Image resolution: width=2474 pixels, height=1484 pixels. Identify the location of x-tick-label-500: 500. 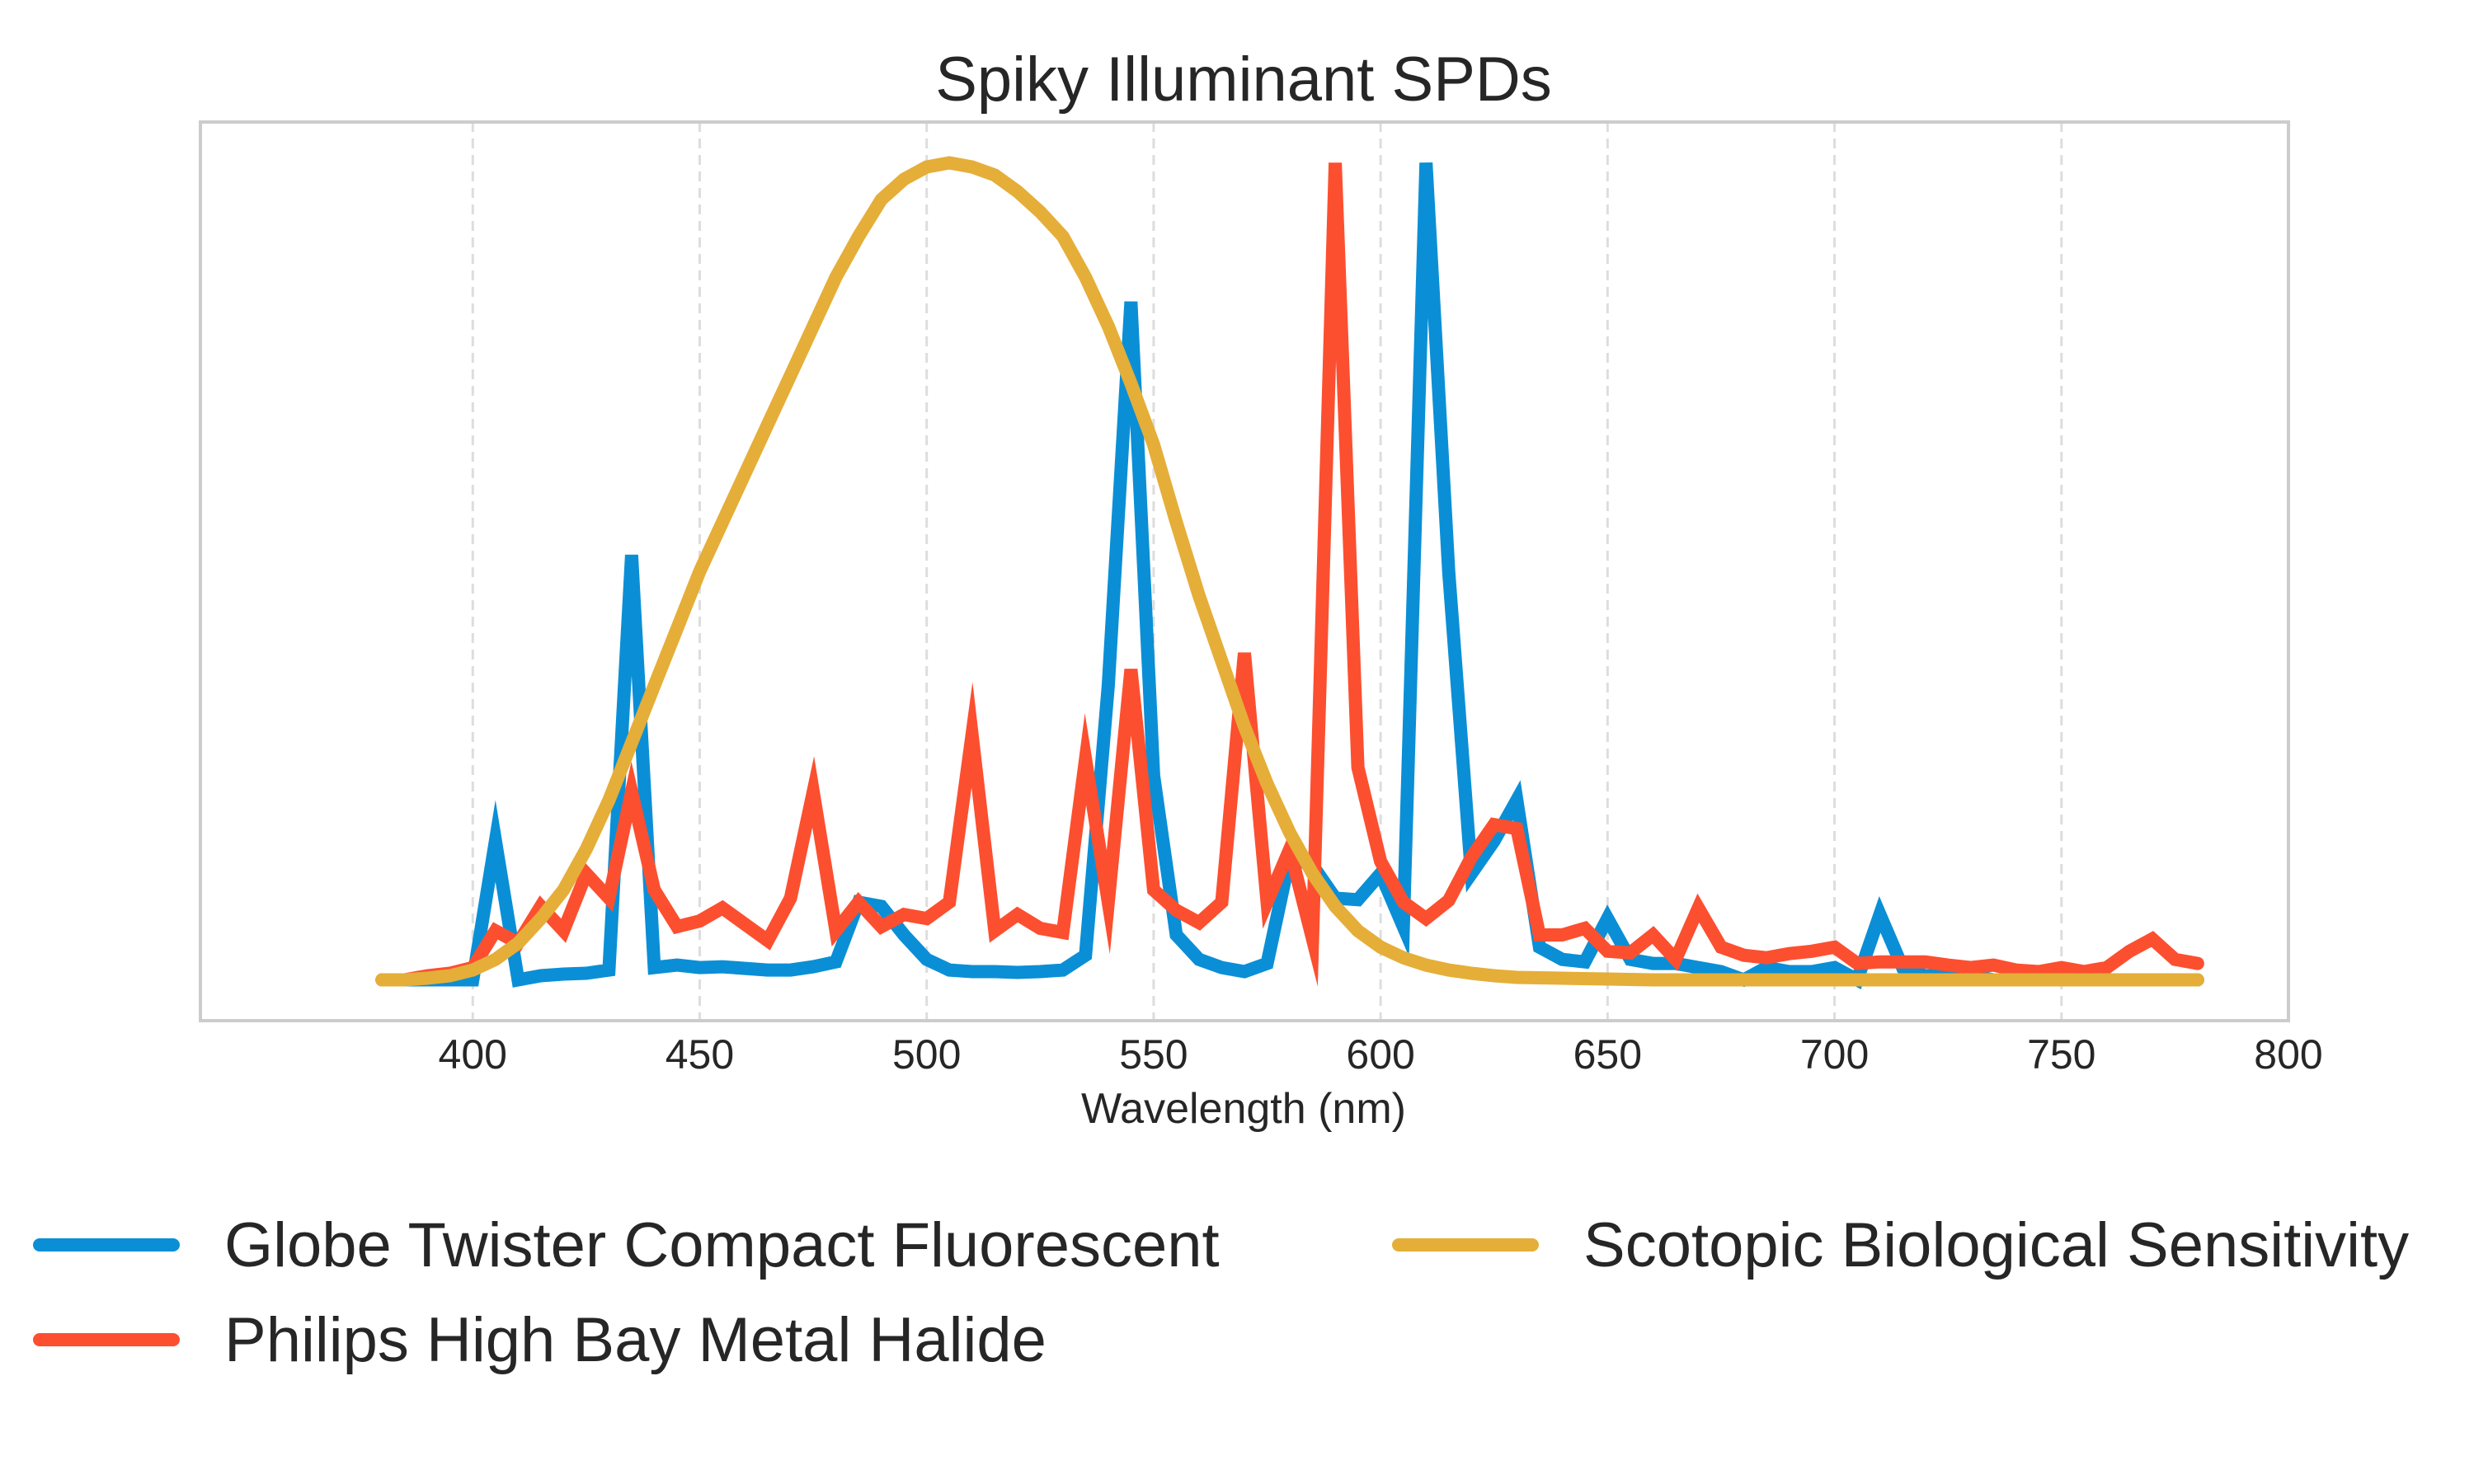
(926, 1054).